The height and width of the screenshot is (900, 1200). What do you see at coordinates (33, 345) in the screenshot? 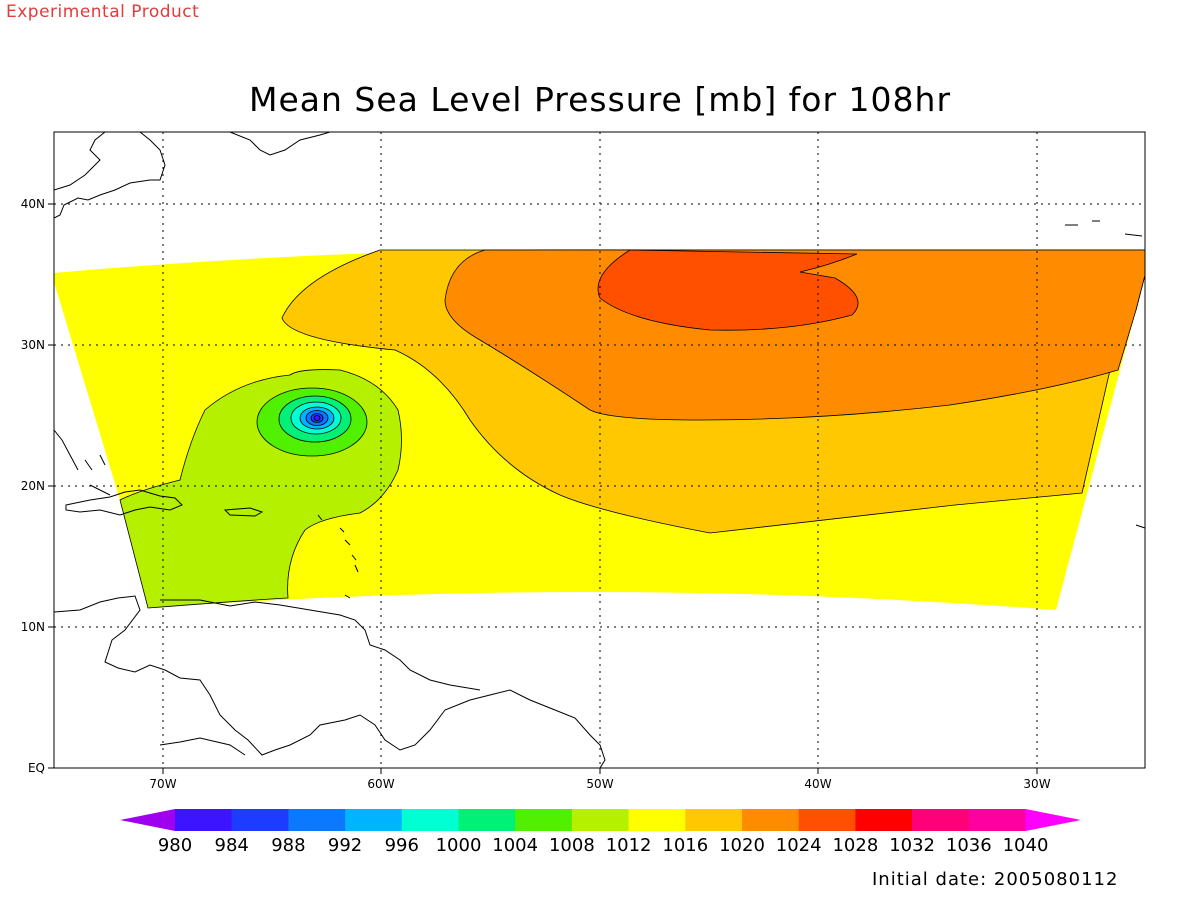
I see `lat-tick-label: 30N` at bounding box center [33, 345].